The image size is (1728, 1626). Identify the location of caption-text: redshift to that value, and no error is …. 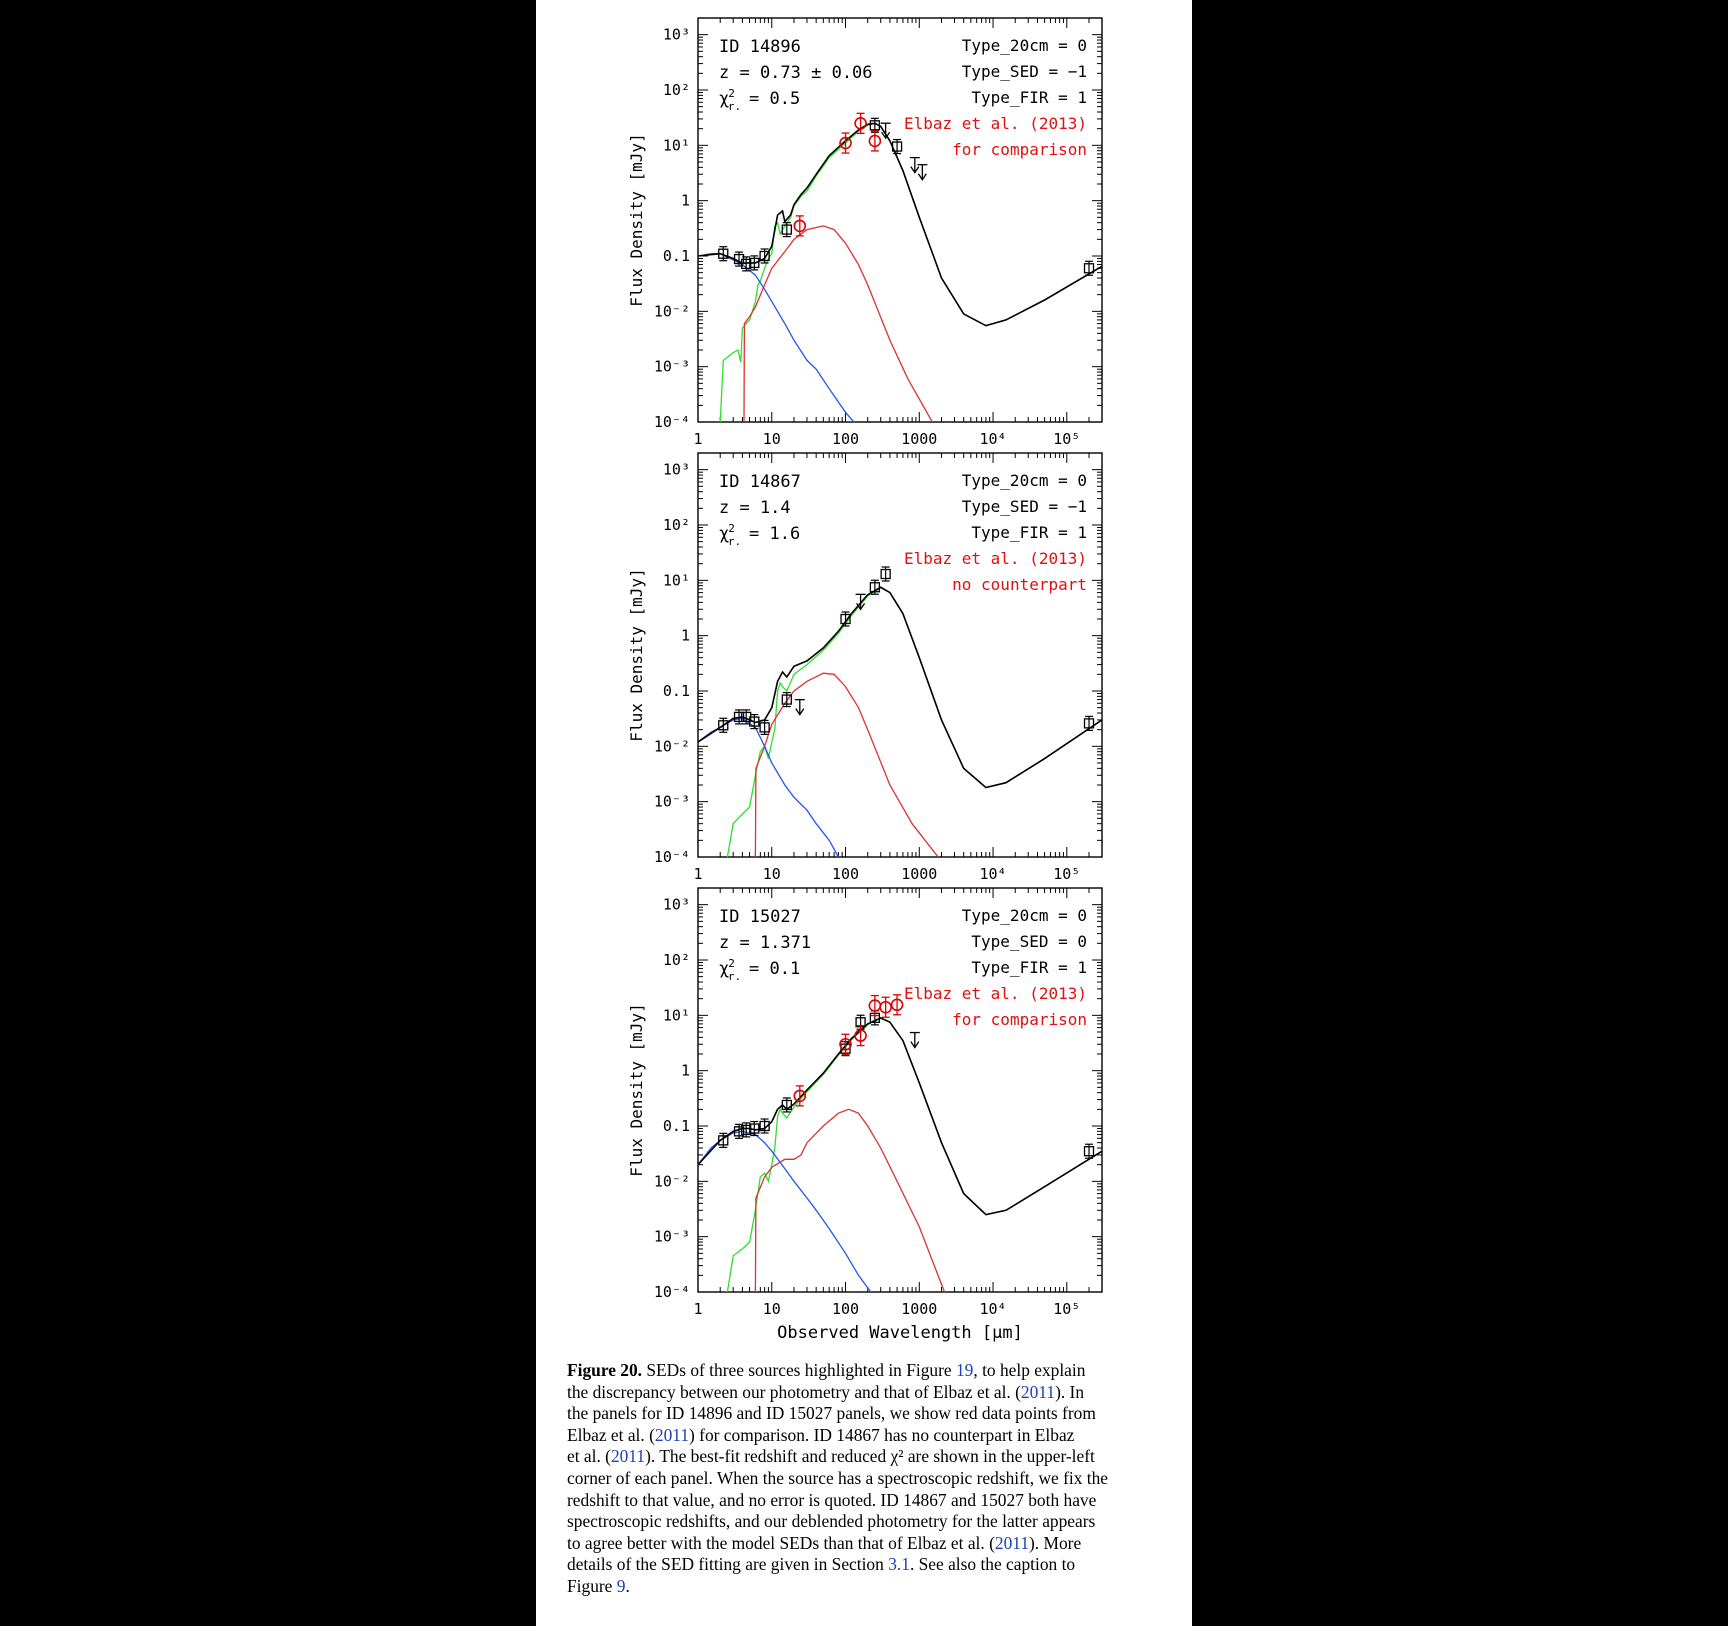
(832, 1499).